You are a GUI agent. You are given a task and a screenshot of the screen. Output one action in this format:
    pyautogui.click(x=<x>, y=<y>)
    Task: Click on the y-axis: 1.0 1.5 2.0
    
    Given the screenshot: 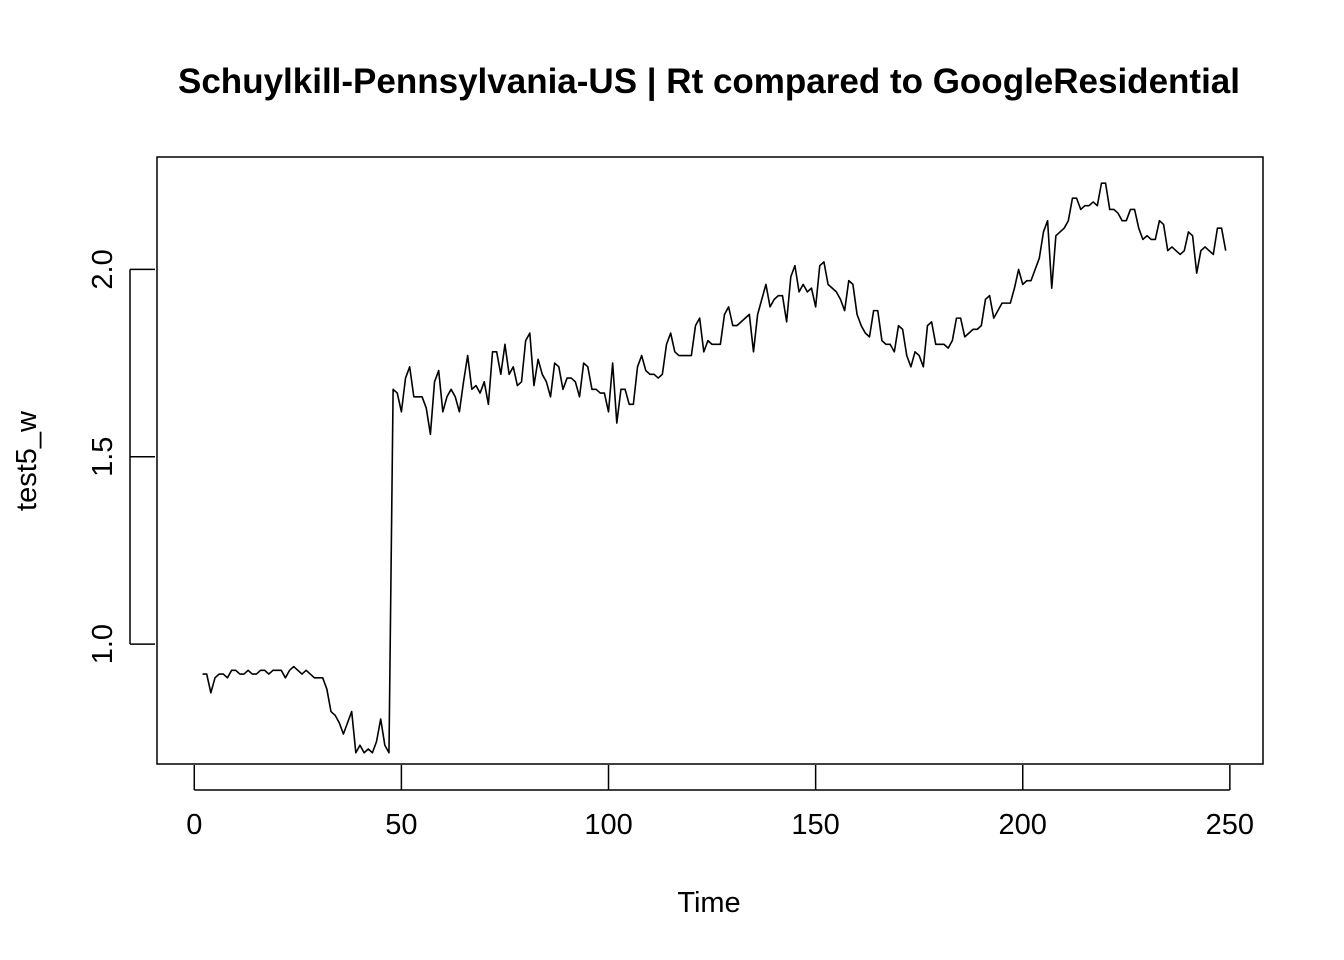 What is the action you would take?
    pyautogui.click(x=121, y=456)
    